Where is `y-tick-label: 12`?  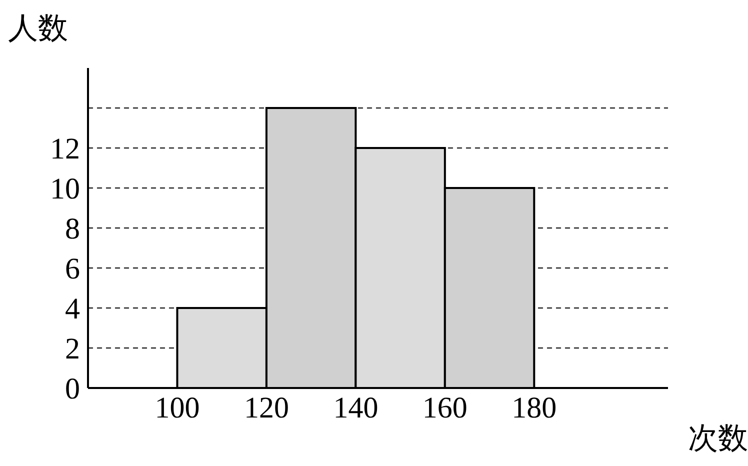
y-tick-label: 12 is located at coordinates (65, 149).